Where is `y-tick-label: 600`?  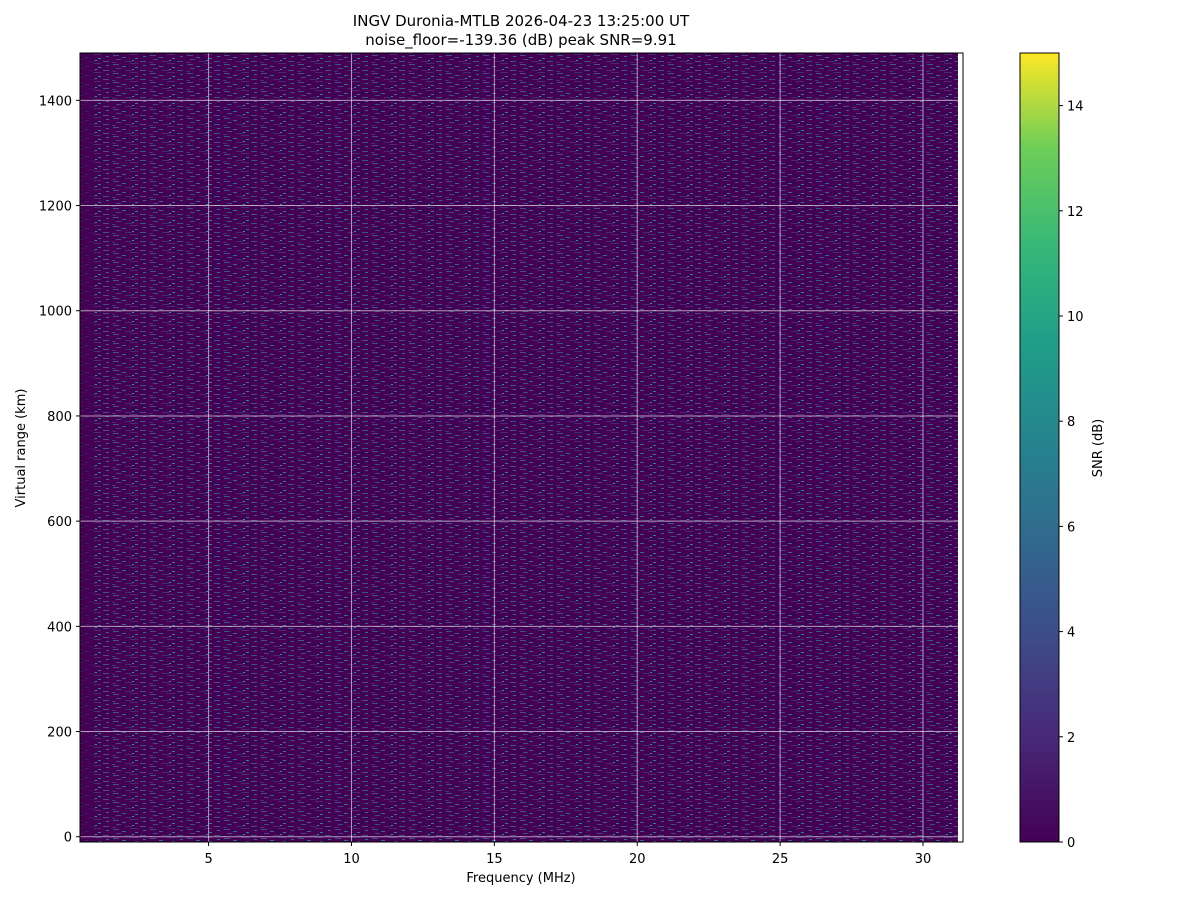 y-tick-label: 600 is located at coordinates (59, 522).